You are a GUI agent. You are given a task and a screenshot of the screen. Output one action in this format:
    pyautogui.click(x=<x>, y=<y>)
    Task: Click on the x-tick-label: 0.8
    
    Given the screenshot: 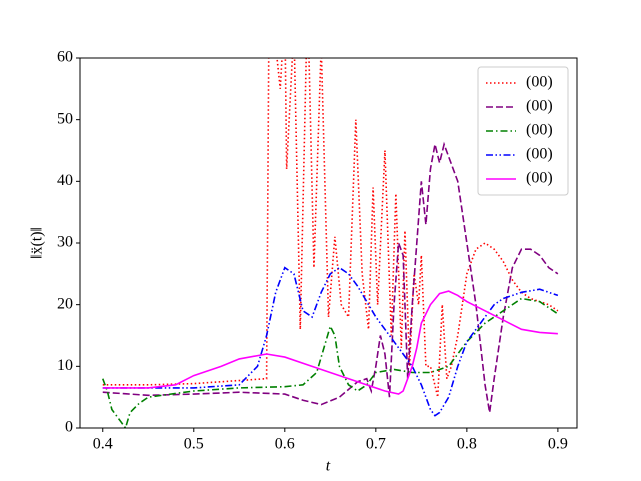 What is the action you would take?
    pyautogui.click(x=467, y=444)
    